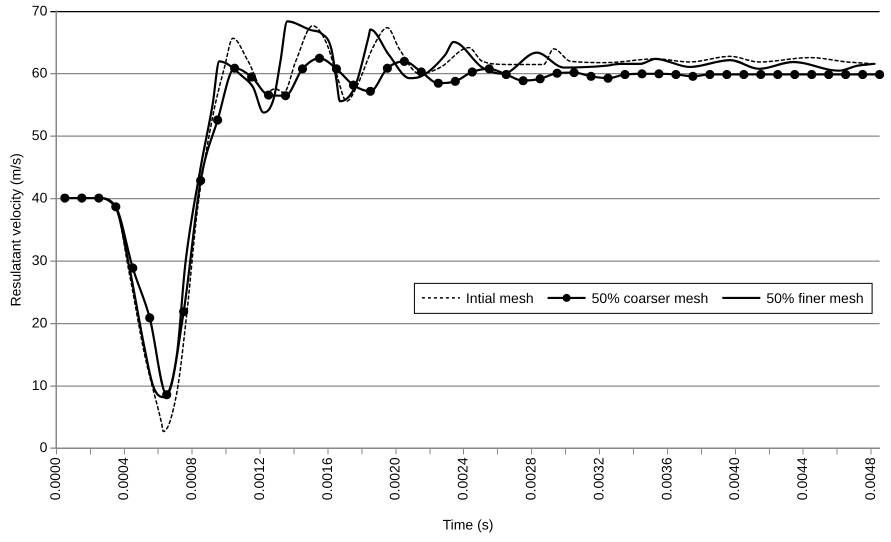 Image resolution: width=891 pixels, height=542 pixels. What do you see at coordinates (734, 478) in the screenshot?
I see `x-tick-label: 0.0040` at bounding box center [734, 478].